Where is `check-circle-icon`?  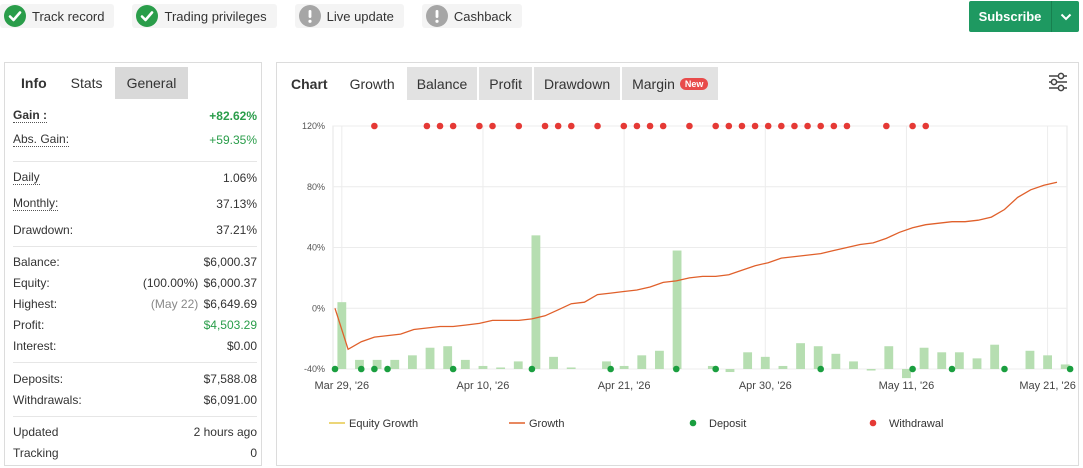
check-circle-icon is located at coordinates (147, 16).